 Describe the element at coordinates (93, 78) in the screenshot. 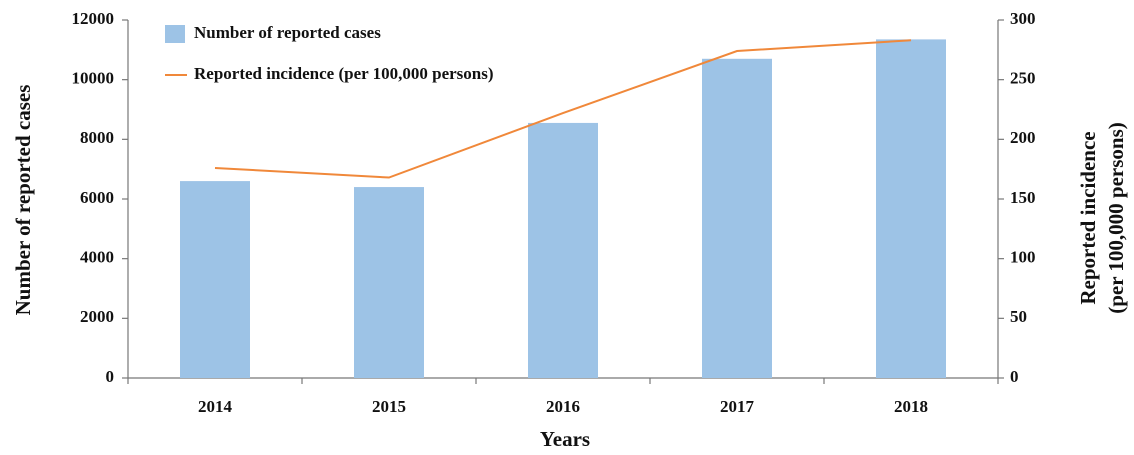

I see `y-tick-label: 10000` at that location.